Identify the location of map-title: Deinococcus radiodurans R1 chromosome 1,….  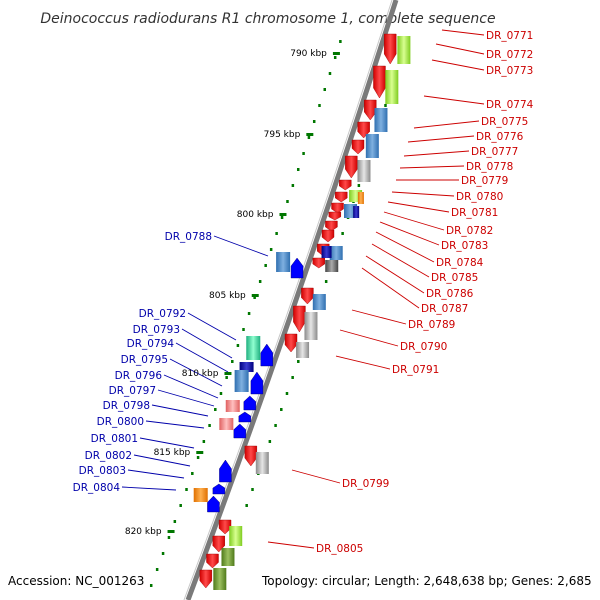
(267, 19).